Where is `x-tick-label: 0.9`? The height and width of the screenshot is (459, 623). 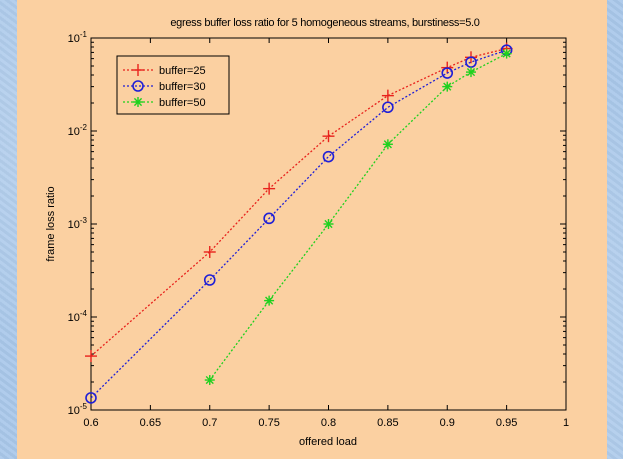
x-tick-label: 0.9 is located at coordinates (447, 423).